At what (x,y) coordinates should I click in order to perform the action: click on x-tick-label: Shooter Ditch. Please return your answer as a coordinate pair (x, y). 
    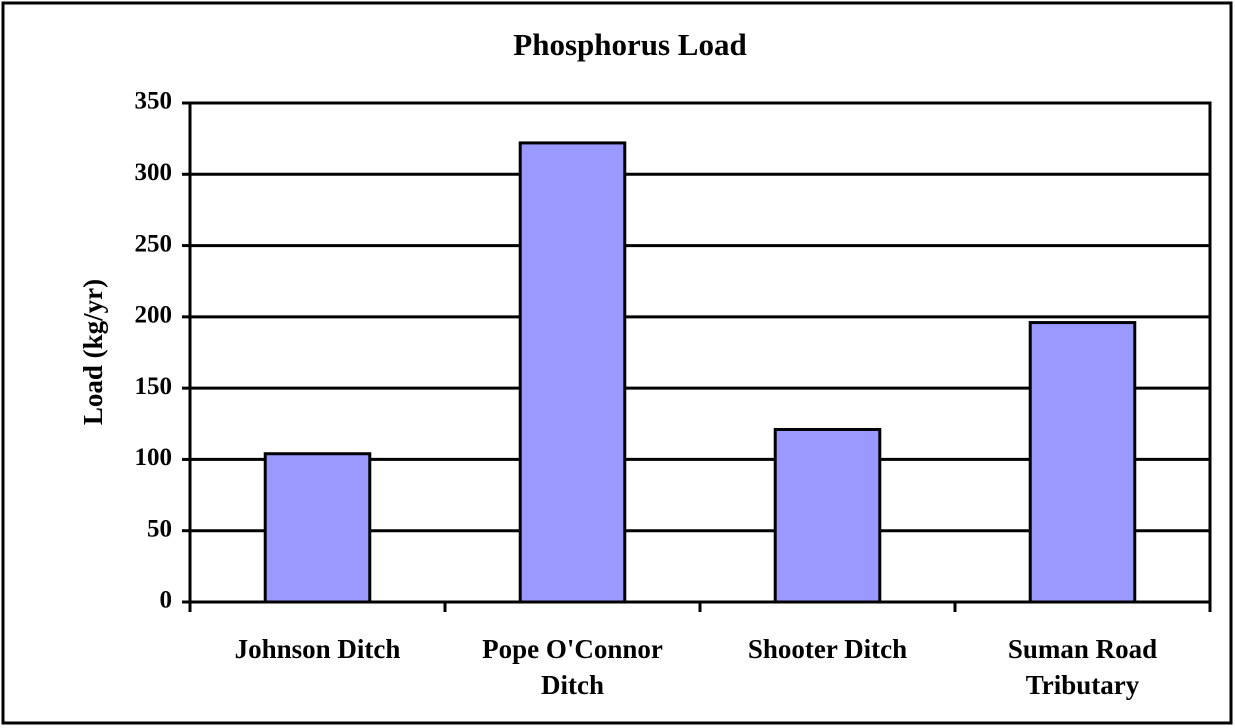
    Looking at the image, I should click on (827, 649).